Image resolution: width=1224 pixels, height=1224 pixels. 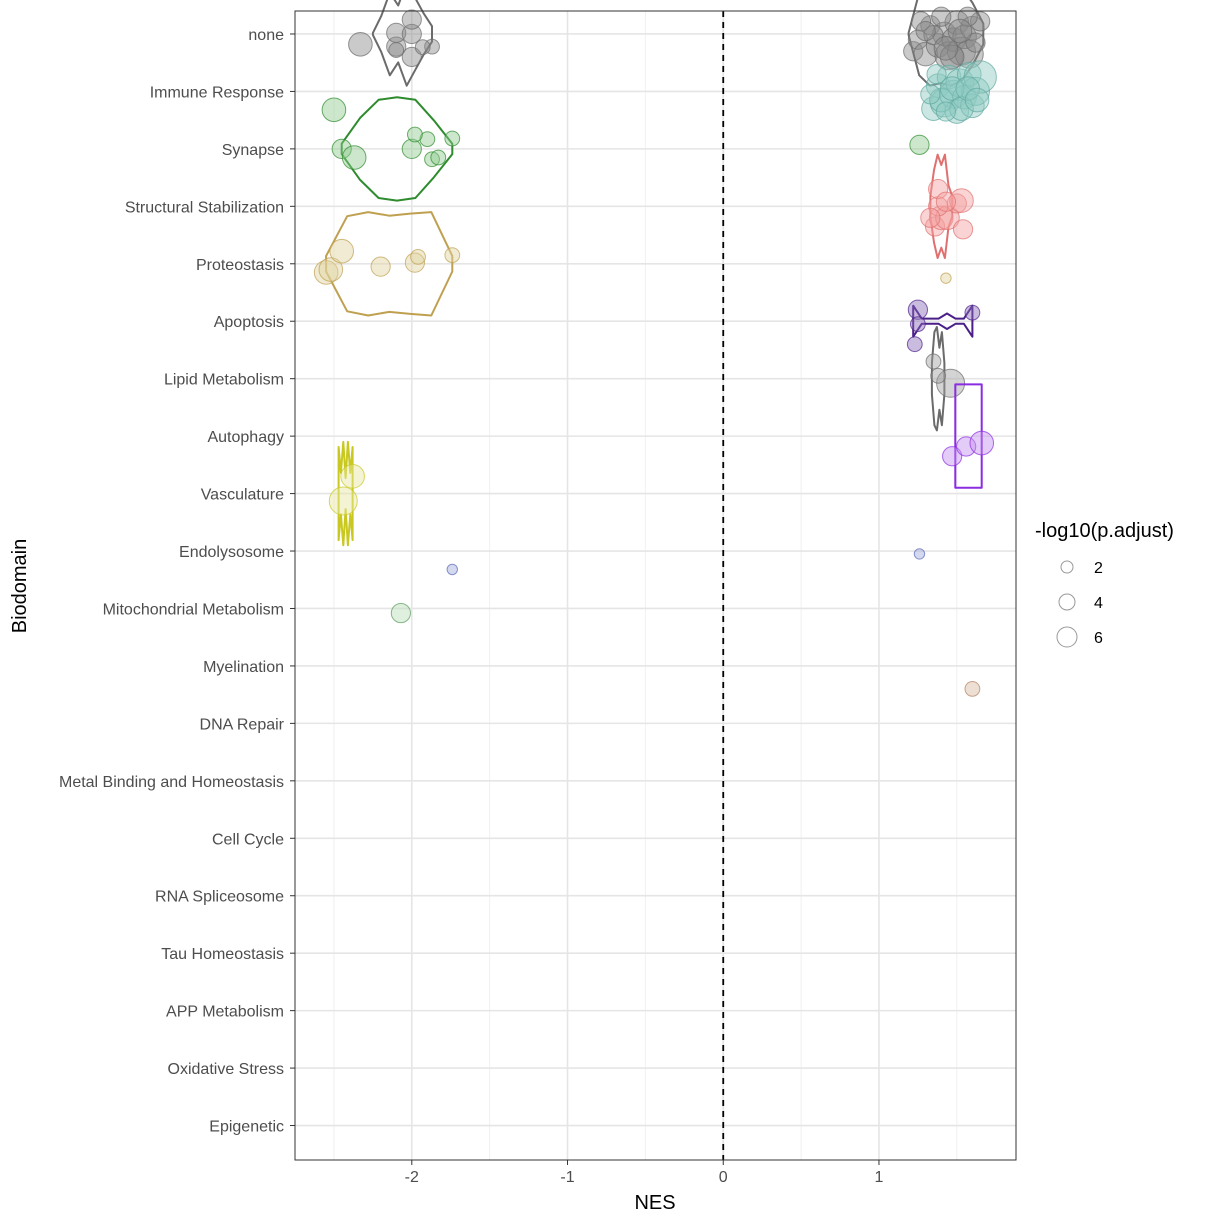 I want to click on y-tick-label: Tau Homeostasis, so click(x=222, y=954).